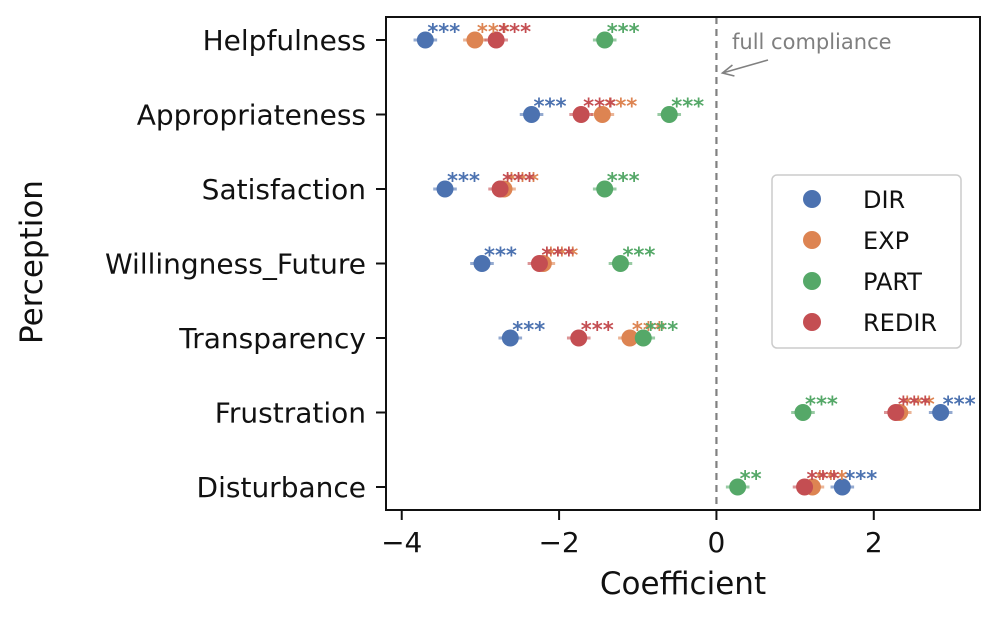 The height and width of the screenshot is (619, 998). What do you see at coordinates (272, 338) in the screenshot?
I see `y-tick-label: Transparency` at bounding box center [272, 338].